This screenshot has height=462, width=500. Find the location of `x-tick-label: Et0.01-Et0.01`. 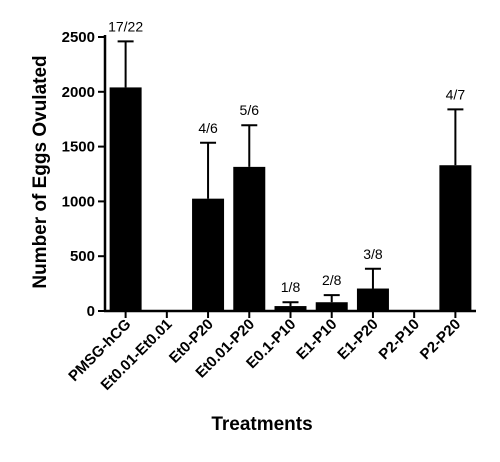

x-tick-label: Et0.01-Et0.01 is located at coordinates (137, 355).